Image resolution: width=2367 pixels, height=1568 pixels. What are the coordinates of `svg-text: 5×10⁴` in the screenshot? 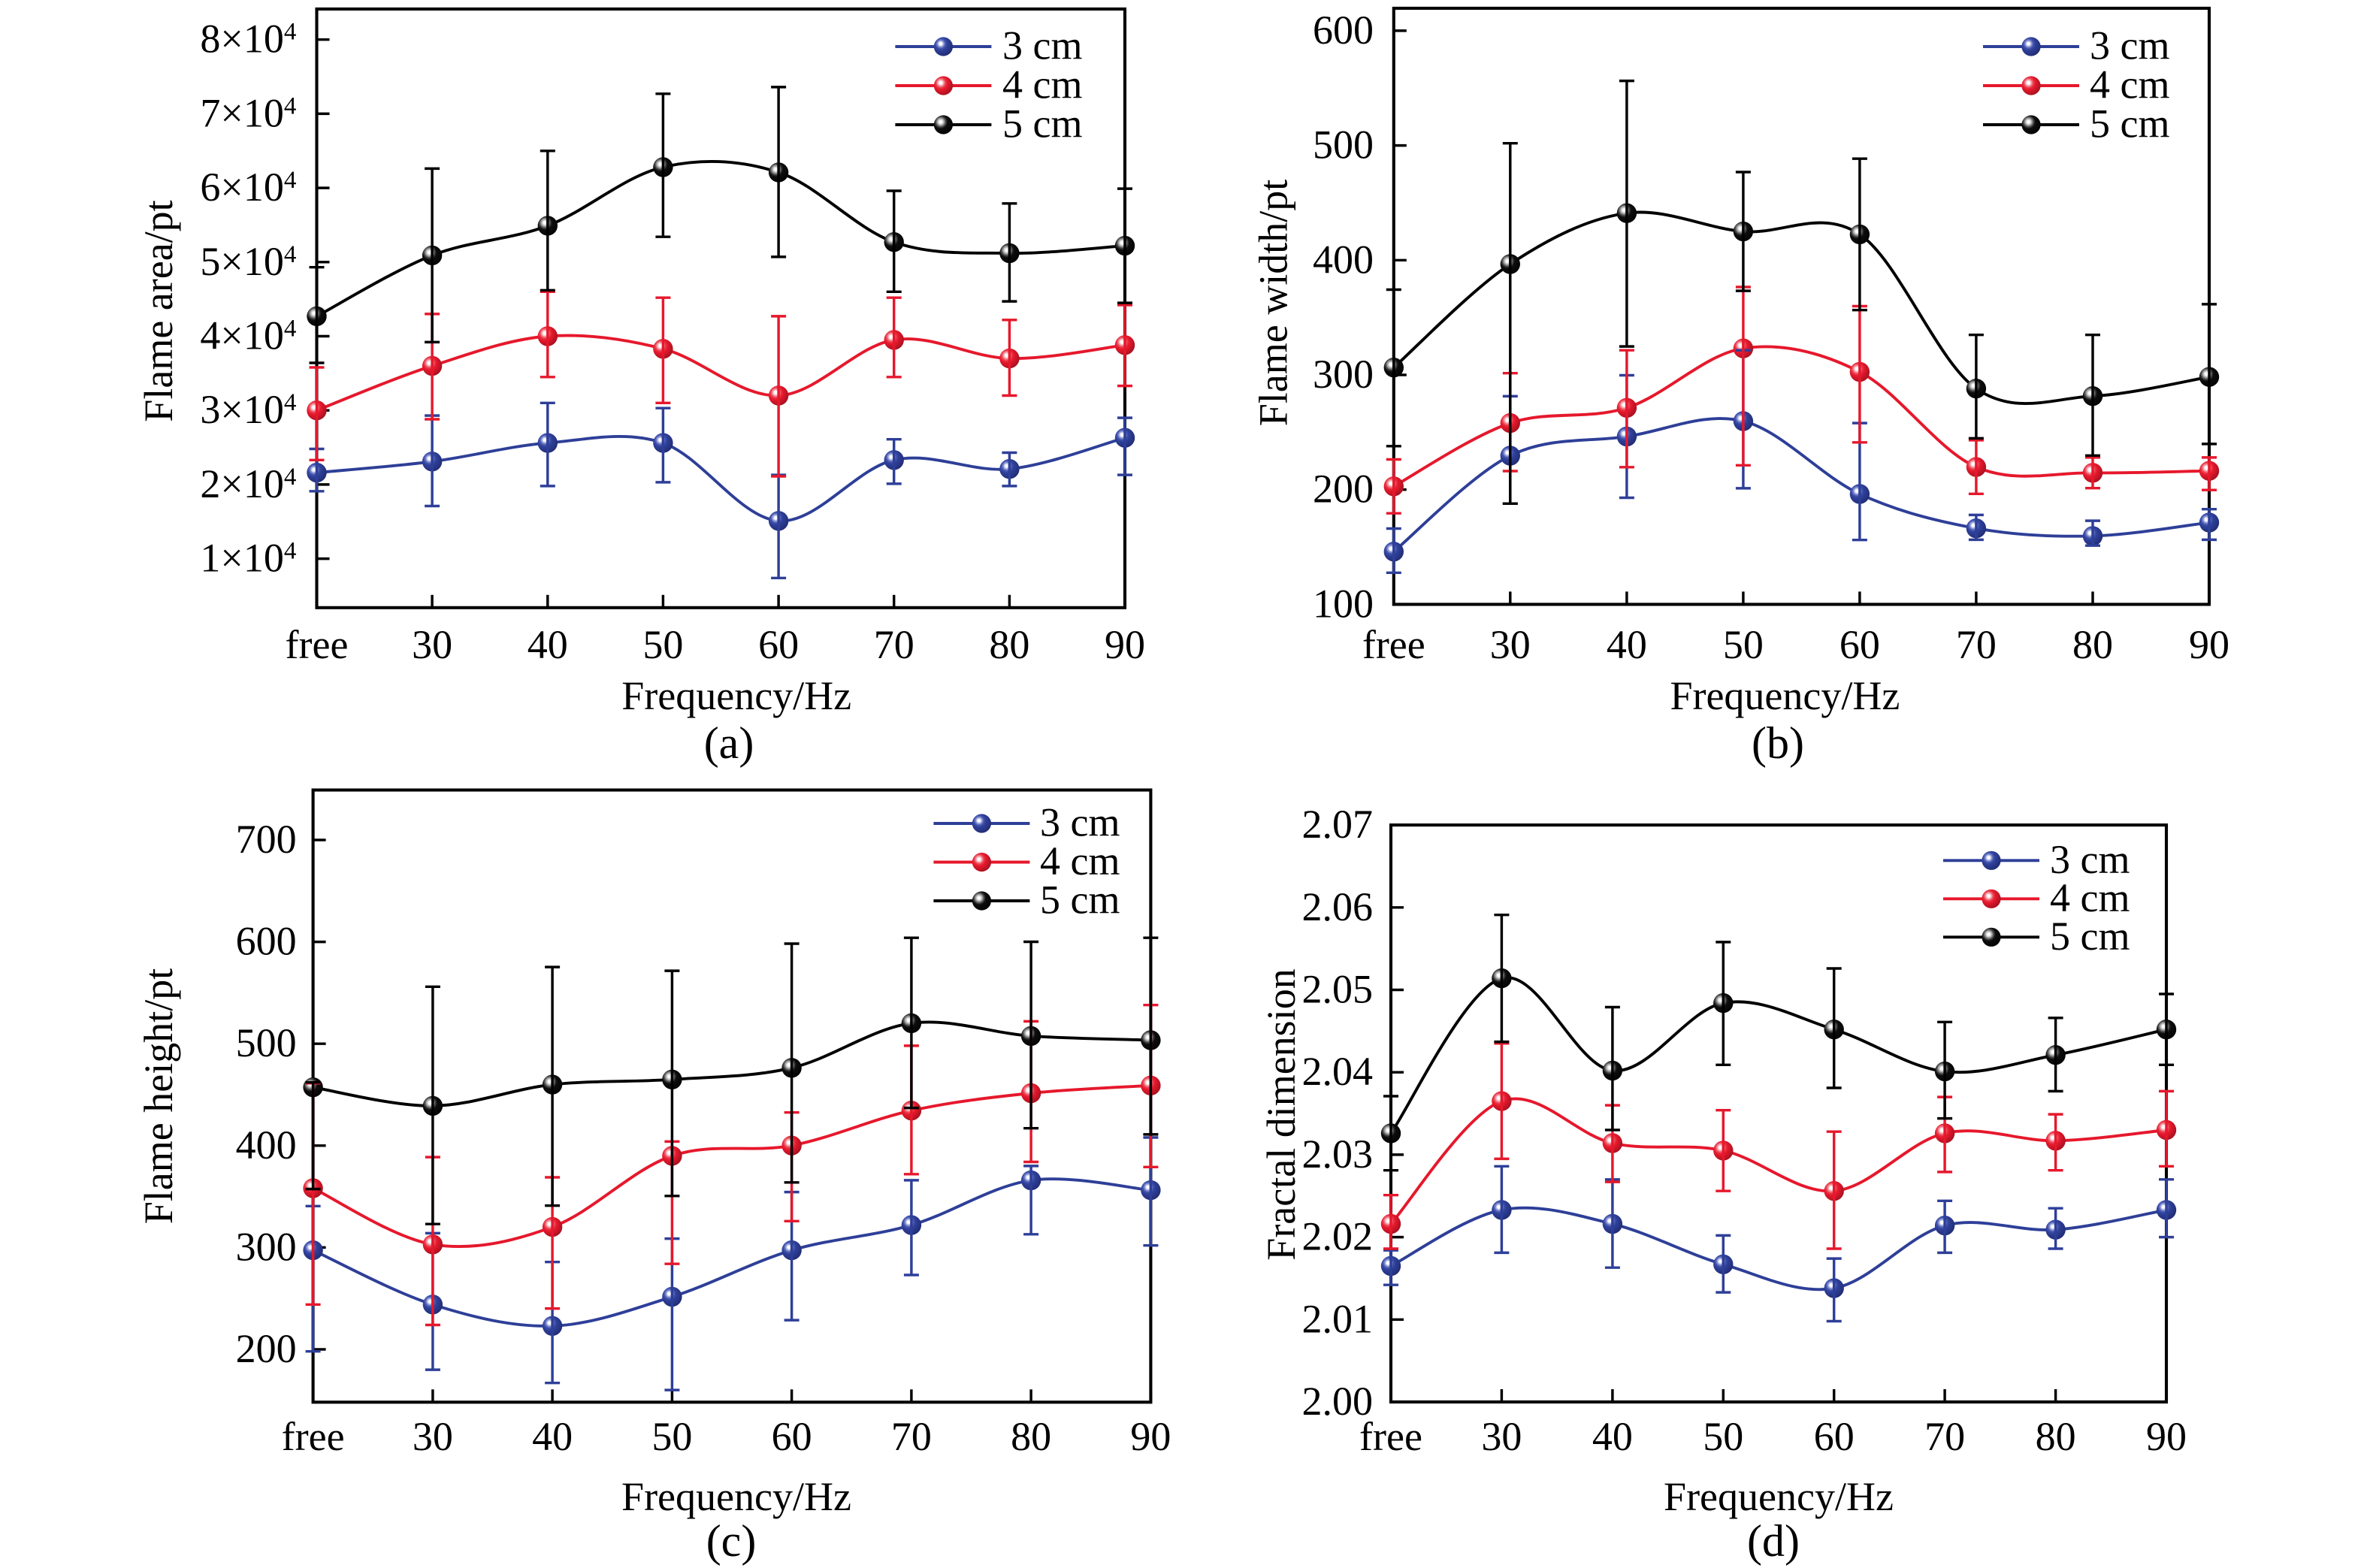 It's located at (248, 261).